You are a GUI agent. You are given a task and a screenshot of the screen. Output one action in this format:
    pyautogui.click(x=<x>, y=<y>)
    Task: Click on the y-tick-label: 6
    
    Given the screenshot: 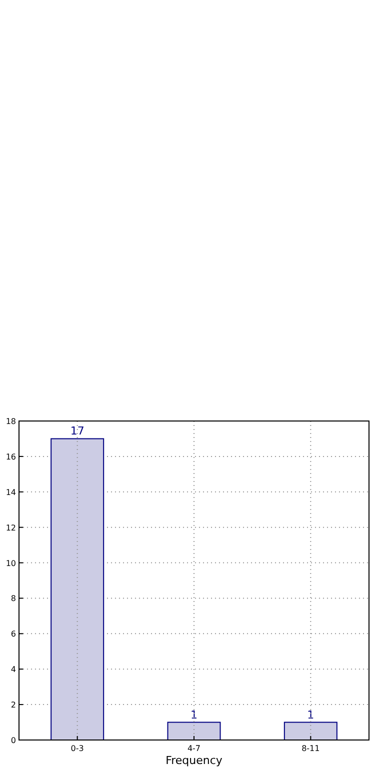 What is the action you would take?
    pyautogui.click(x=13, y=634)
    